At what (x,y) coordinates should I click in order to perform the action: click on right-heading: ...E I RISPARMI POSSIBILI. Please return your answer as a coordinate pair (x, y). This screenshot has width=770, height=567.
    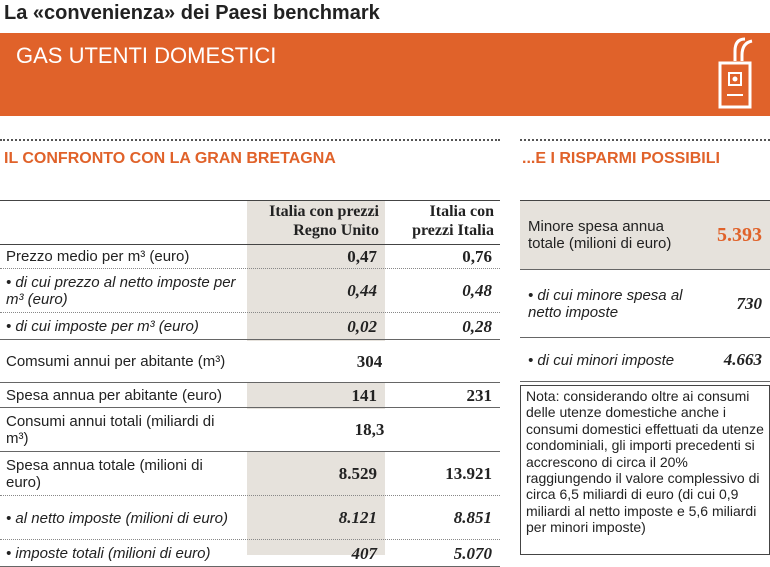
    Looking at the image, I should click on (621, 158).